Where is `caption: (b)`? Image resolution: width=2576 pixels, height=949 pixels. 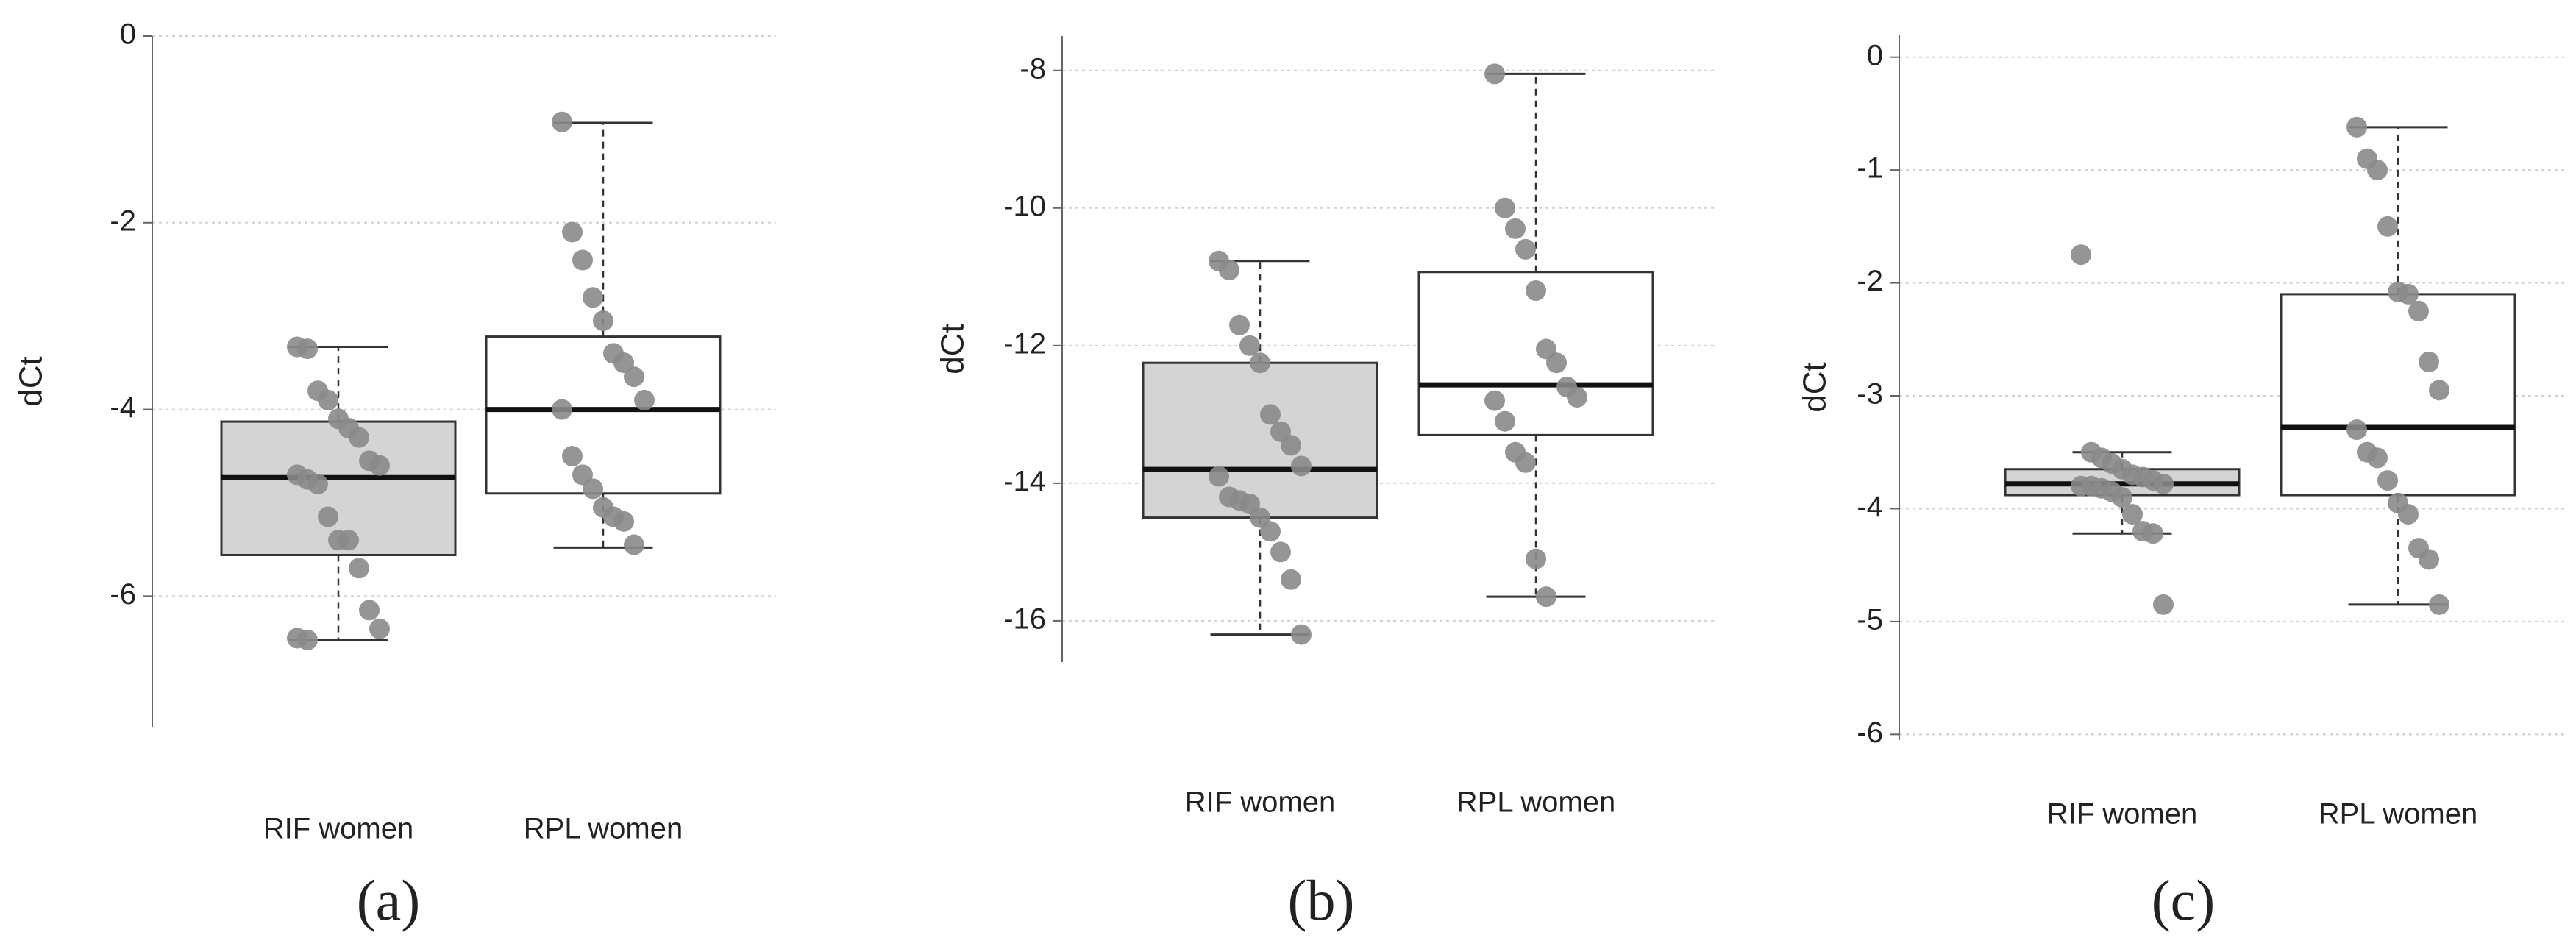 caption: (b) is located at coordinates (1321, 900).